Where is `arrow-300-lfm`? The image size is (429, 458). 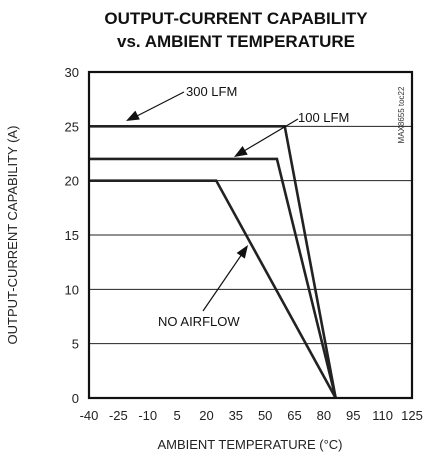 arrow-300-lfm is located at coordinates (159, 104).